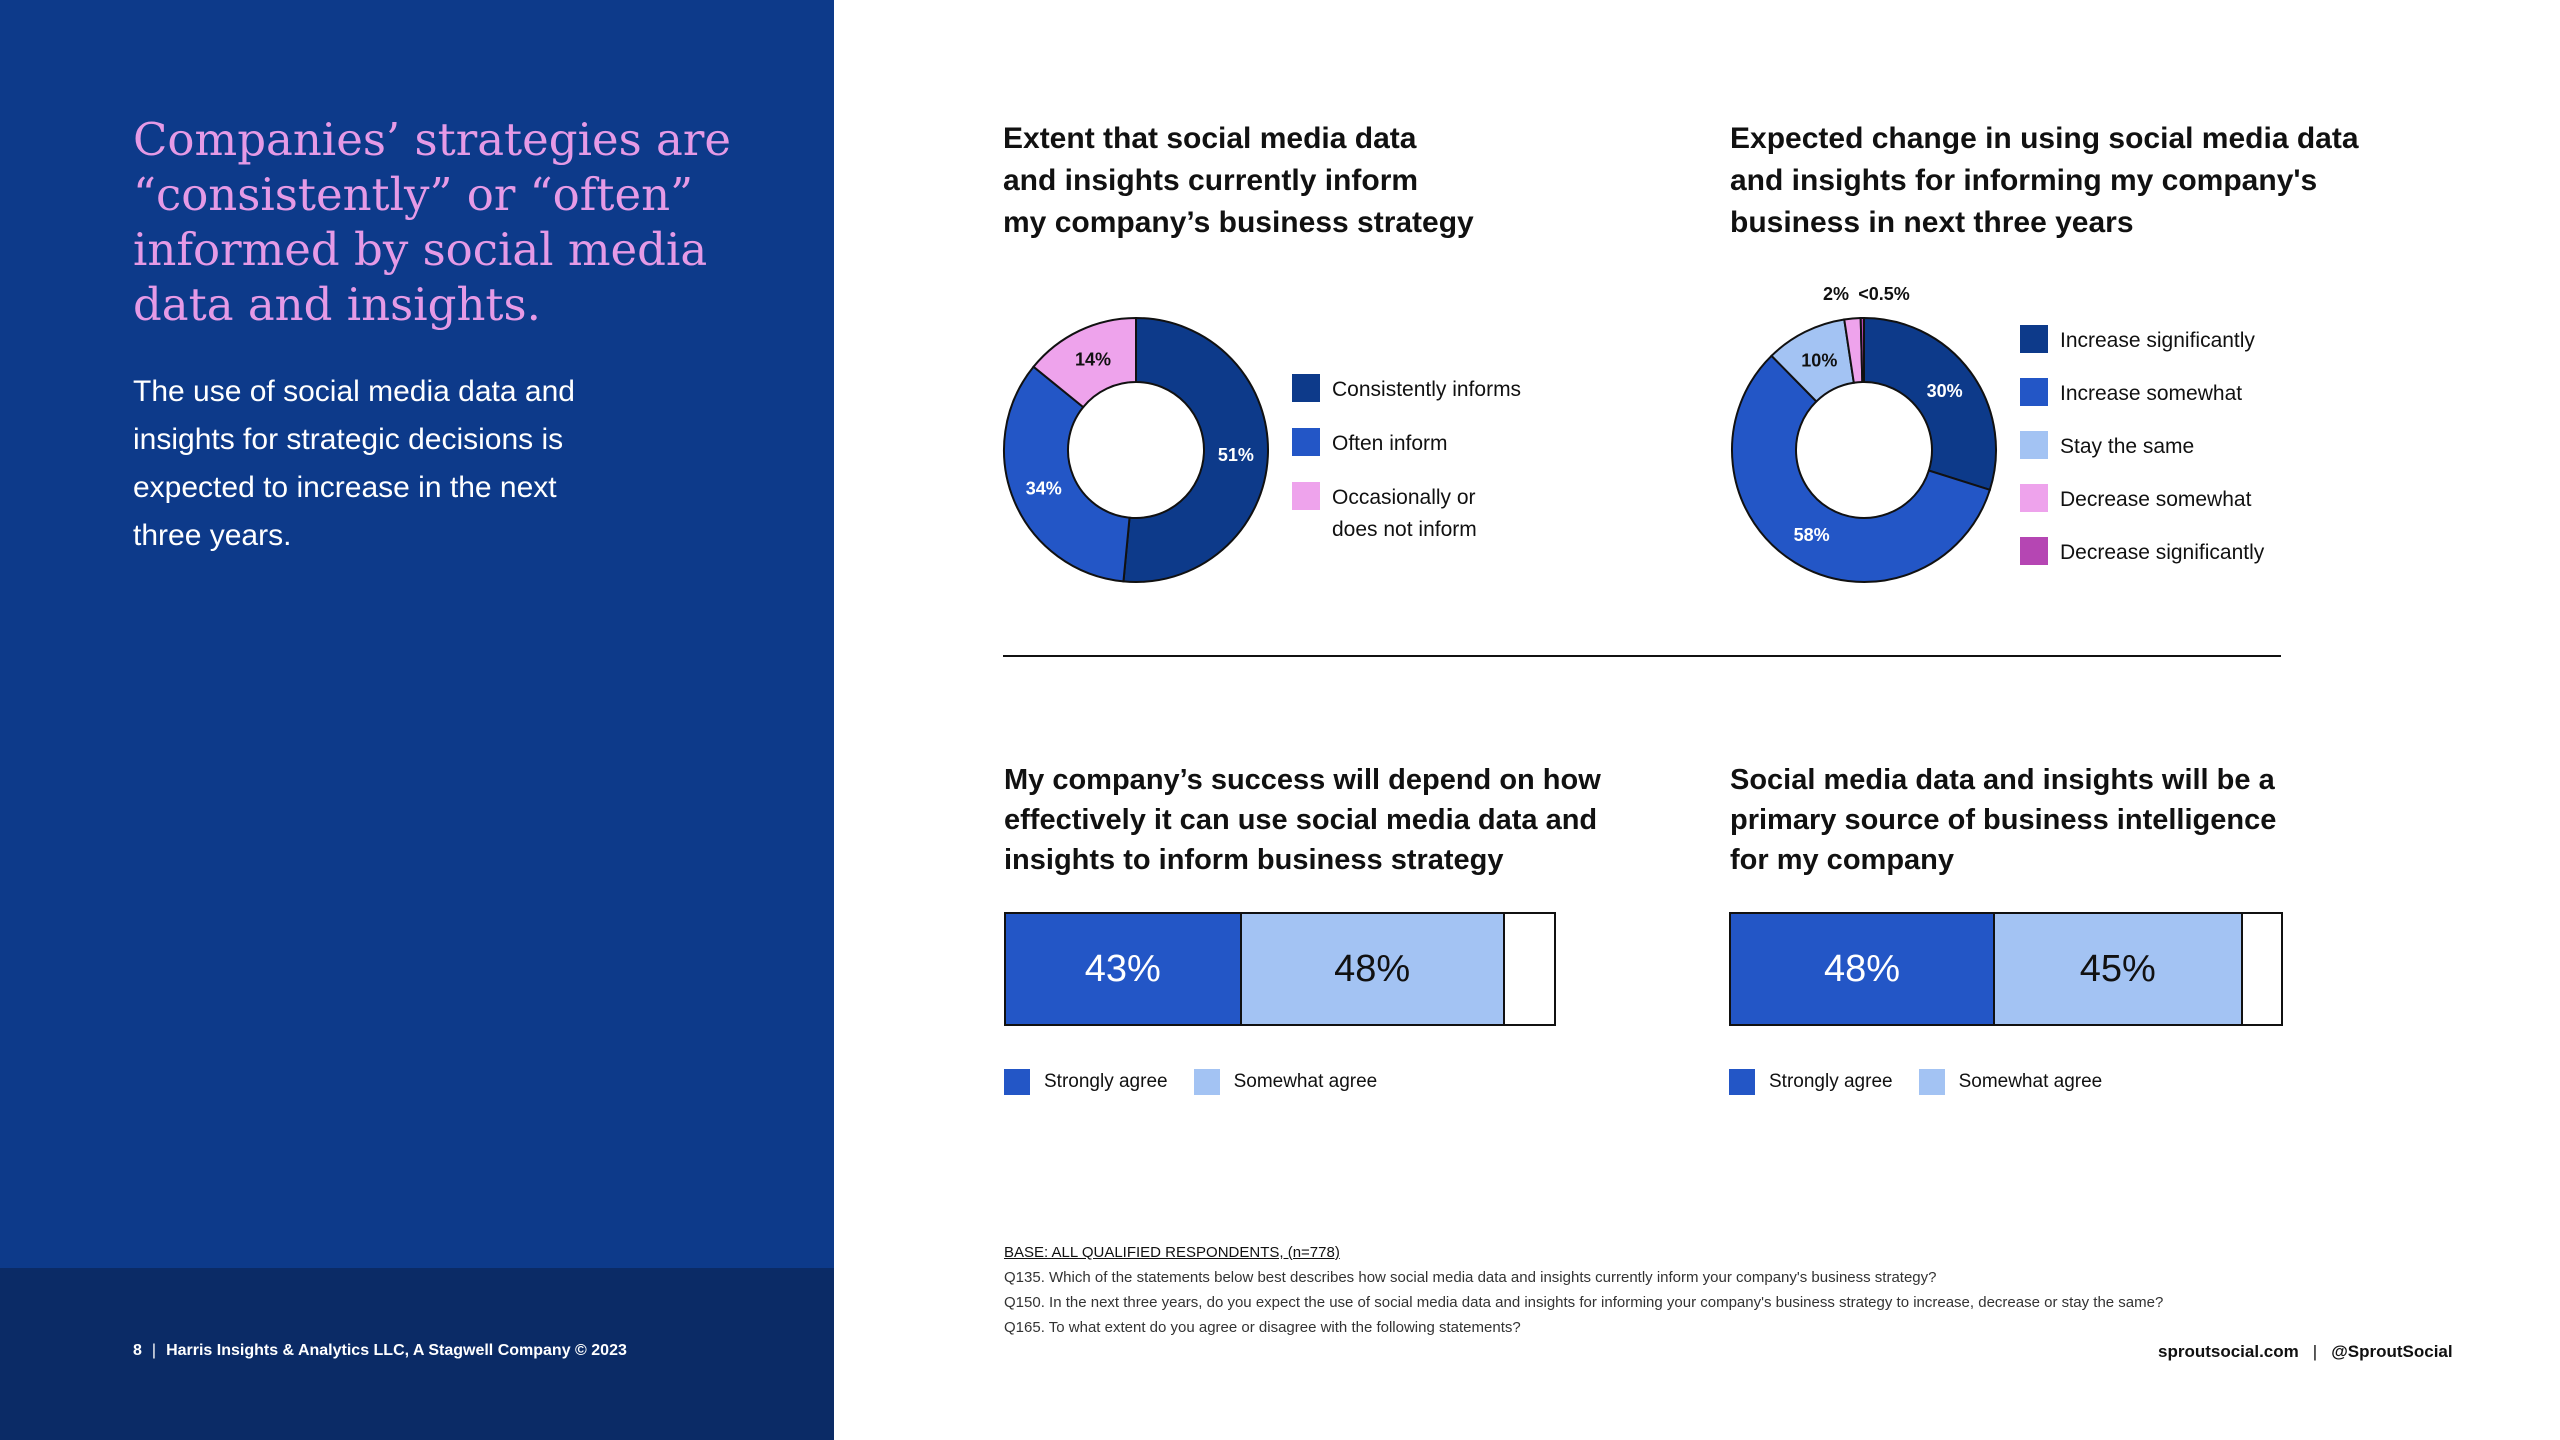 This screenshot has width=2560, height=1440. I want to click on chart3-bar: 43% 48%, so click(1280, 969).